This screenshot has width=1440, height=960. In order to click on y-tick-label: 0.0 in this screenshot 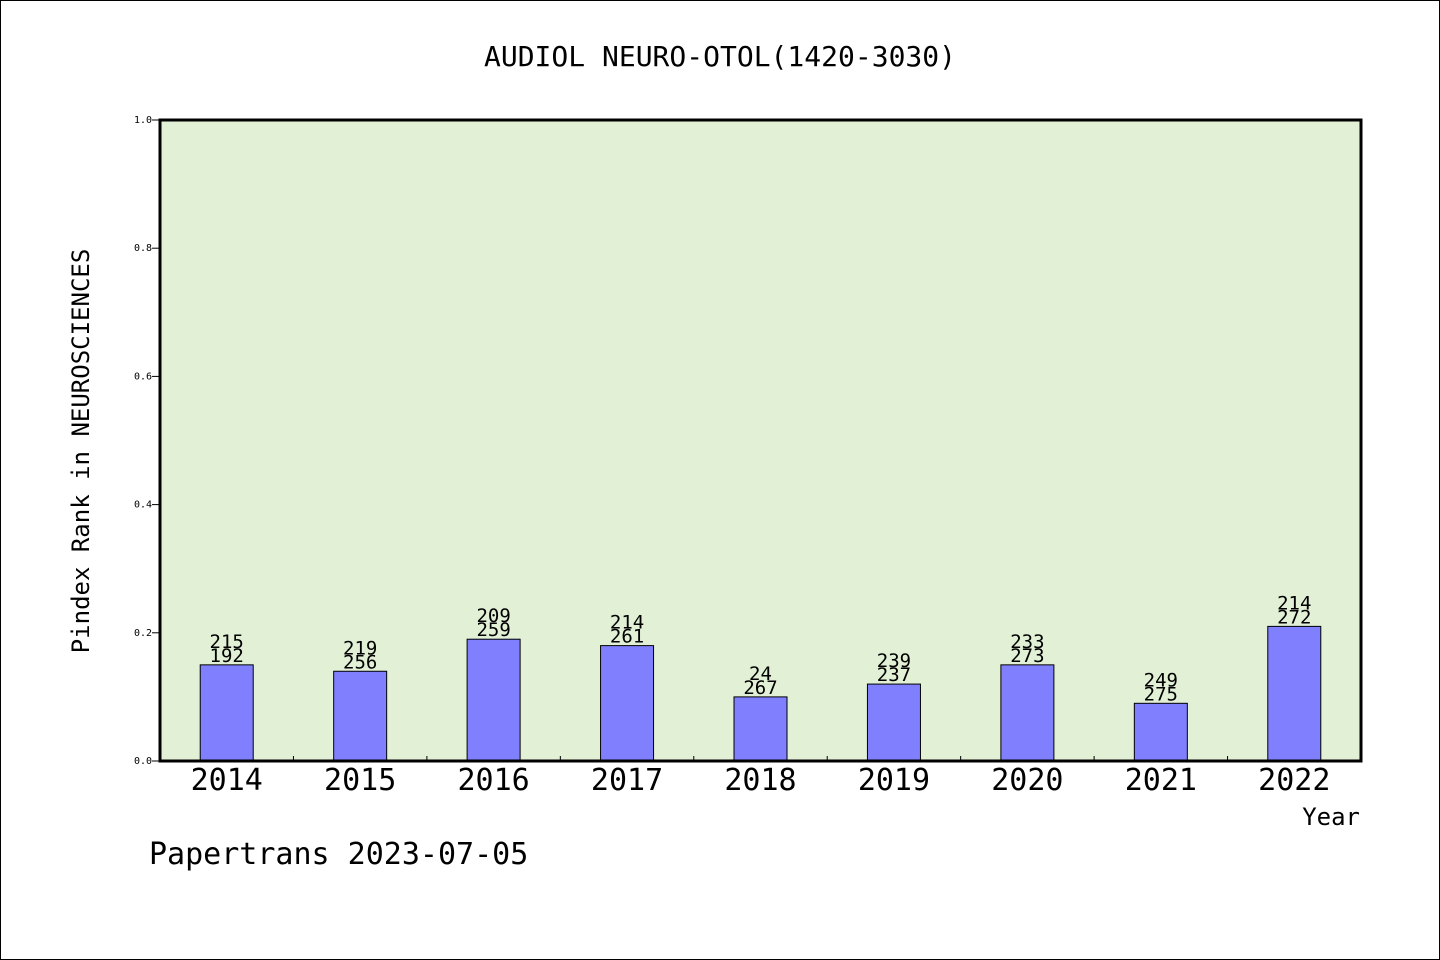, I will do `click(143, 761)`.